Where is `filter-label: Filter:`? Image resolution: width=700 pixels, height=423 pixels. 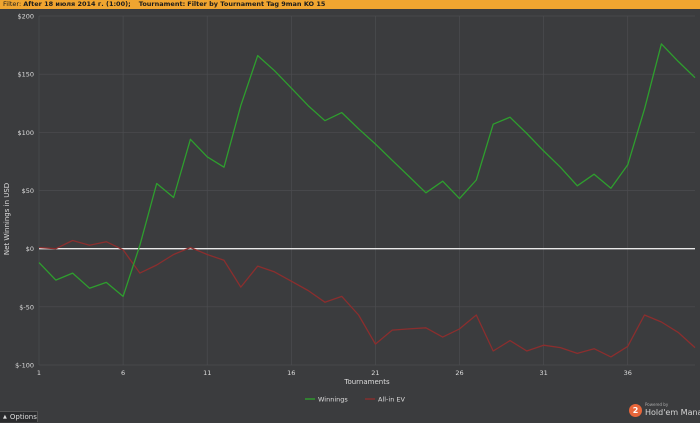 filter-label: Filter: is located at coordinates (12, 4).